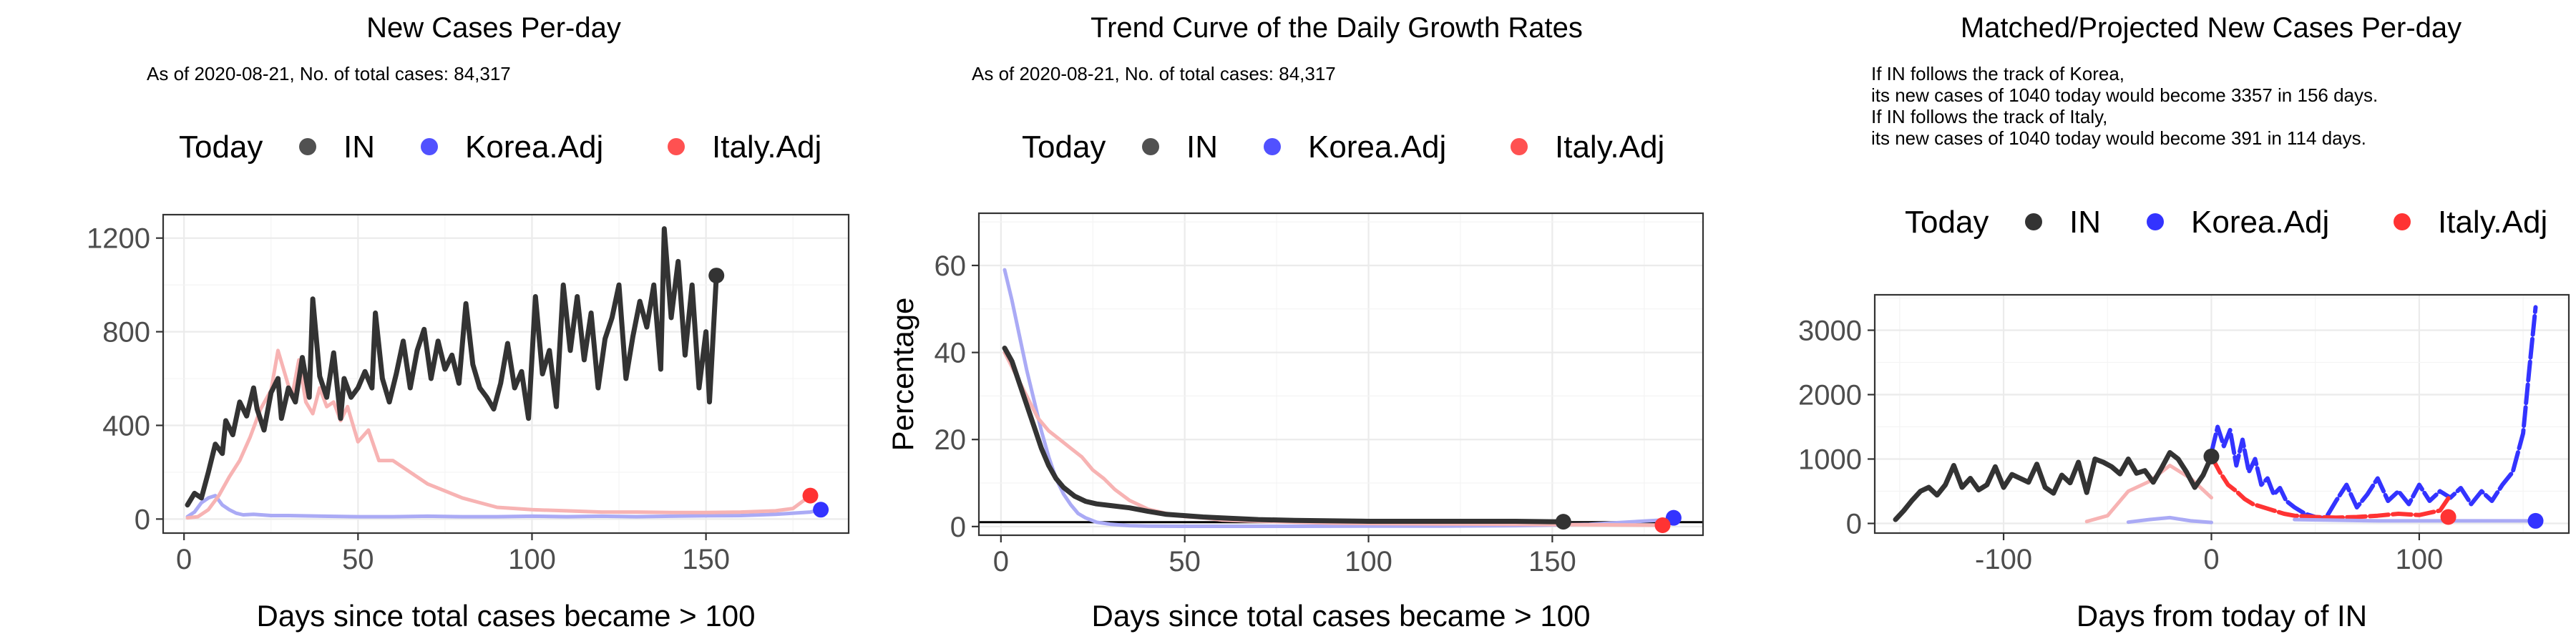 Image resolution: width=2576 pixels, height=644 pixels. I want to click on y-tick-label: 1000, so click(1830, 460).